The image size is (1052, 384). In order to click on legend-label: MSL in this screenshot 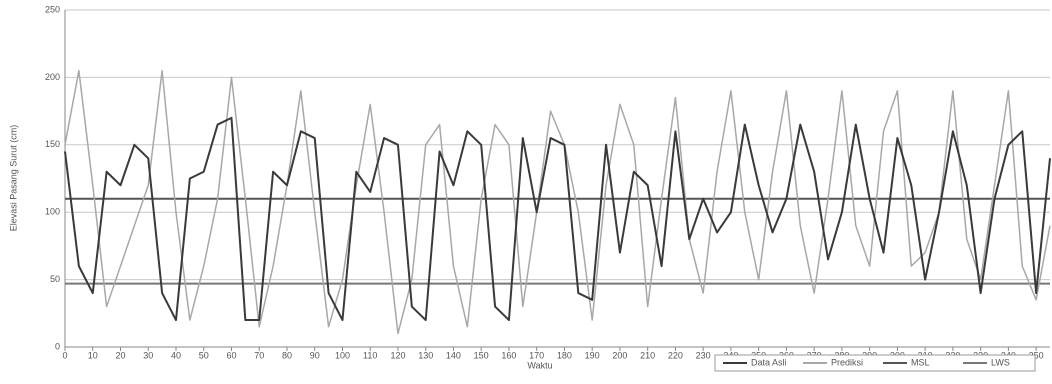, I will do `click(920, 362)`.